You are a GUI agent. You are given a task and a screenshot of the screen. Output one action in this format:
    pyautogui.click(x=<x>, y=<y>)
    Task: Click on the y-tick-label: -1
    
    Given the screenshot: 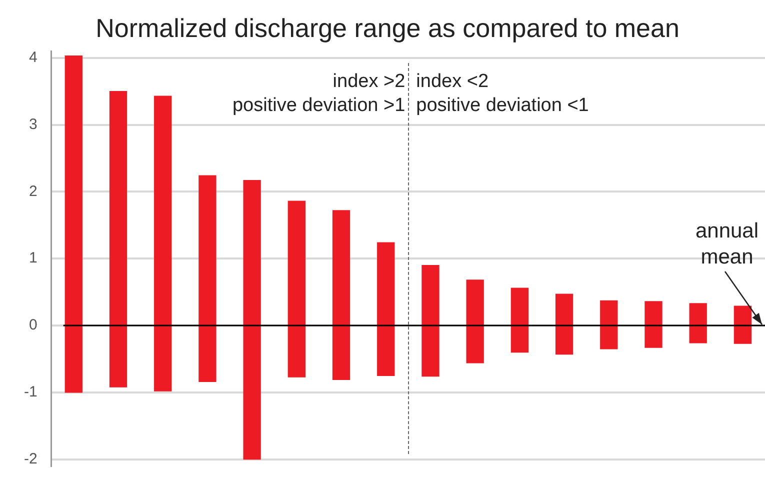 What is the action you would take?
    pyautogui.click(x=31, y=392)
    